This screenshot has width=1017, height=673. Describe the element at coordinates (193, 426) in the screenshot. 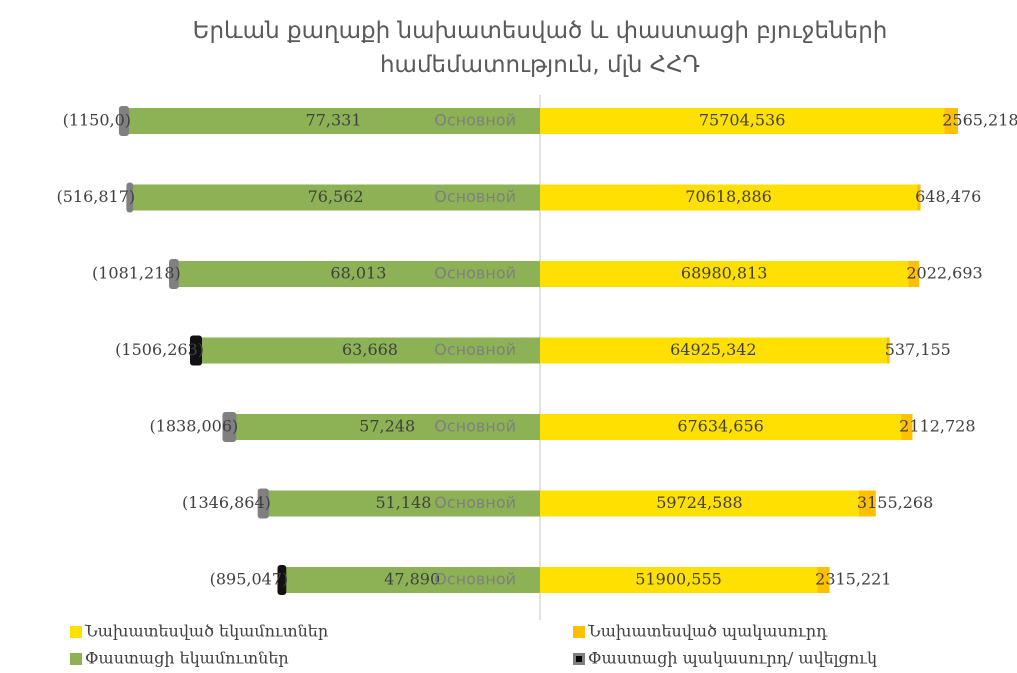

I see `value-label: (1838,006)` at that location.